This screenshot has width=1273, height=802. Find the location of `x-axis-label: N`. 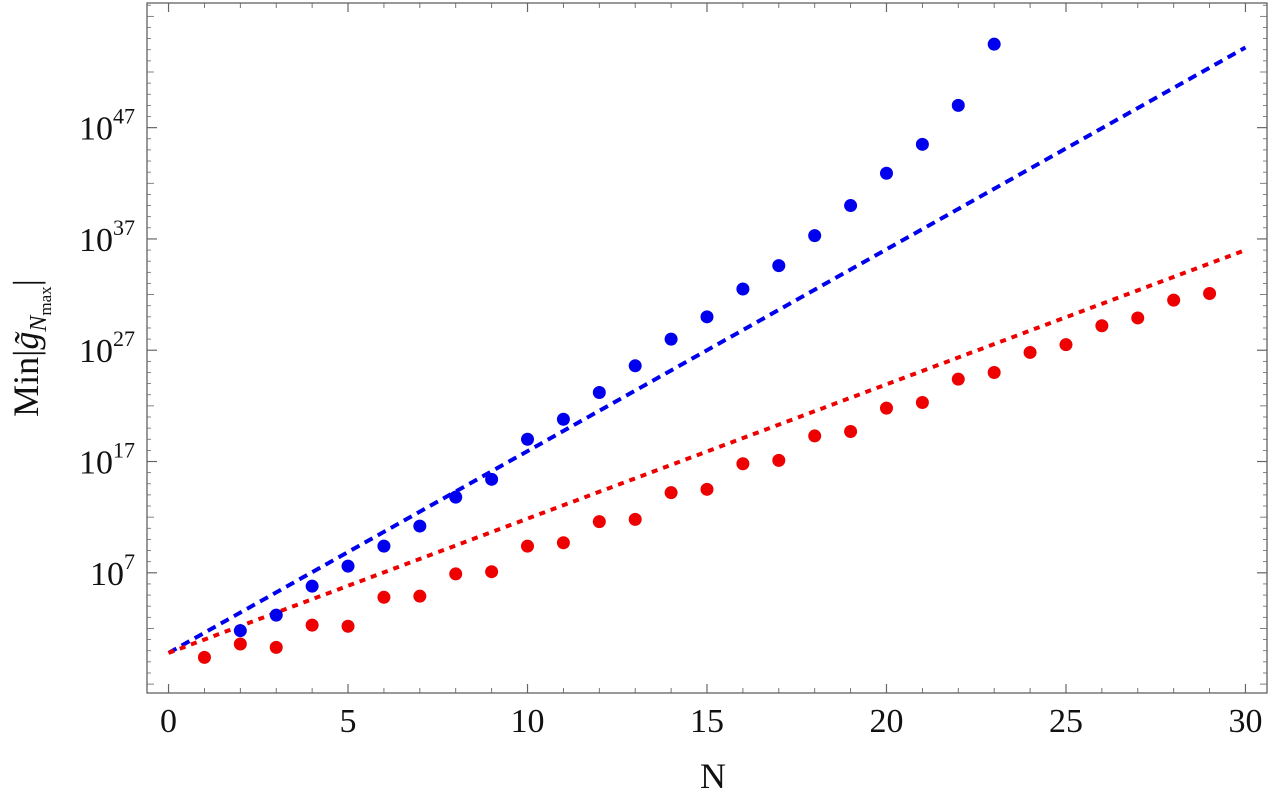

x-axis-label: N is located at coordinates (713, 776).